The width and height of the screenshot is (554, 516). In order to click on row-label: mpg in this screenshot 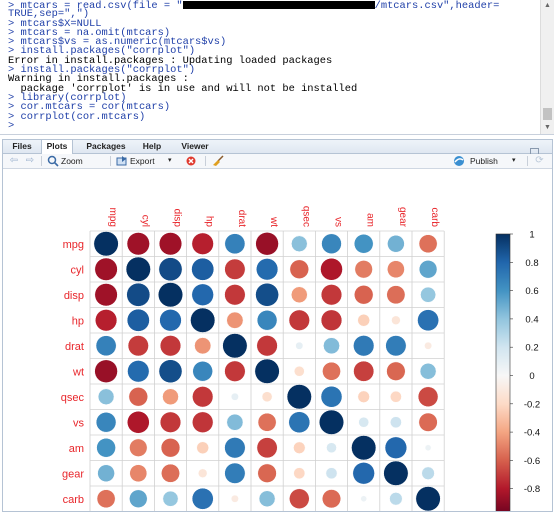, I will do `click(73, 245)`.